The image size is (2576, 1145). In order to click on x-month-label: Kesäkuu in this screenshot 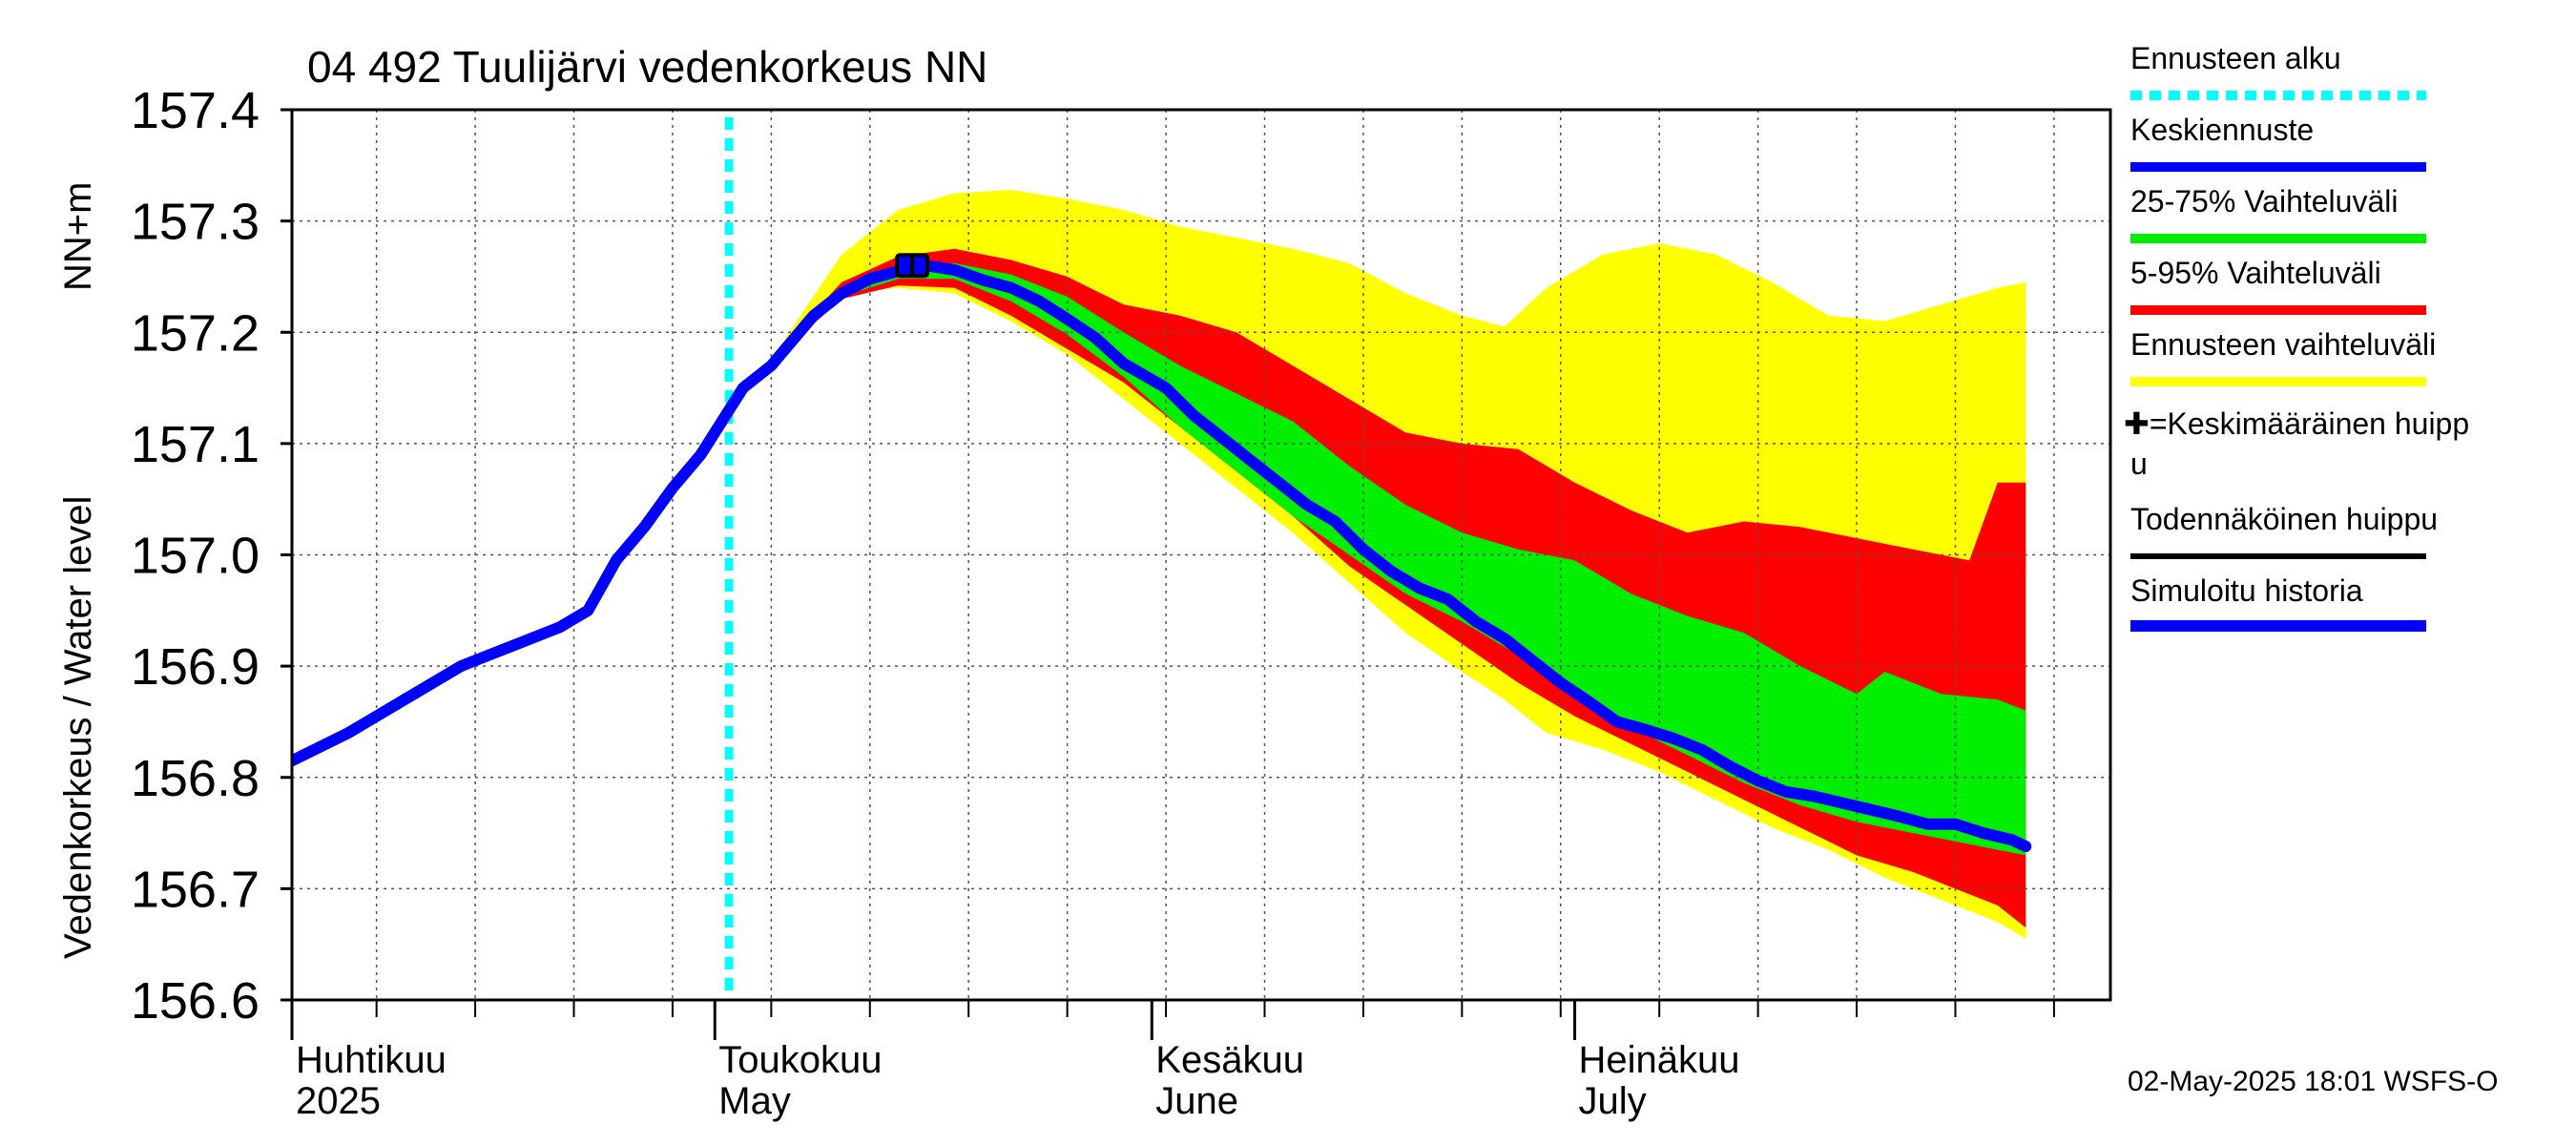, I will do `click(1229, 1060)`.